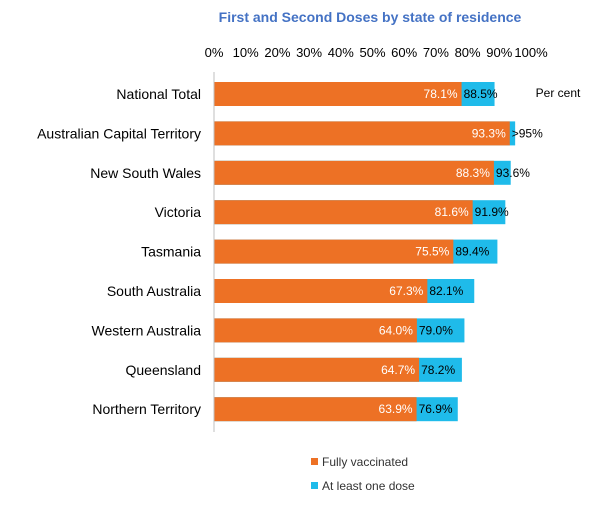 The height and width of the screenshot is (505, 596). What do you see at coordinates (468, 52) in the screenshot?
I see `x-tick-label: 80%` at bounding box center [468, 52].